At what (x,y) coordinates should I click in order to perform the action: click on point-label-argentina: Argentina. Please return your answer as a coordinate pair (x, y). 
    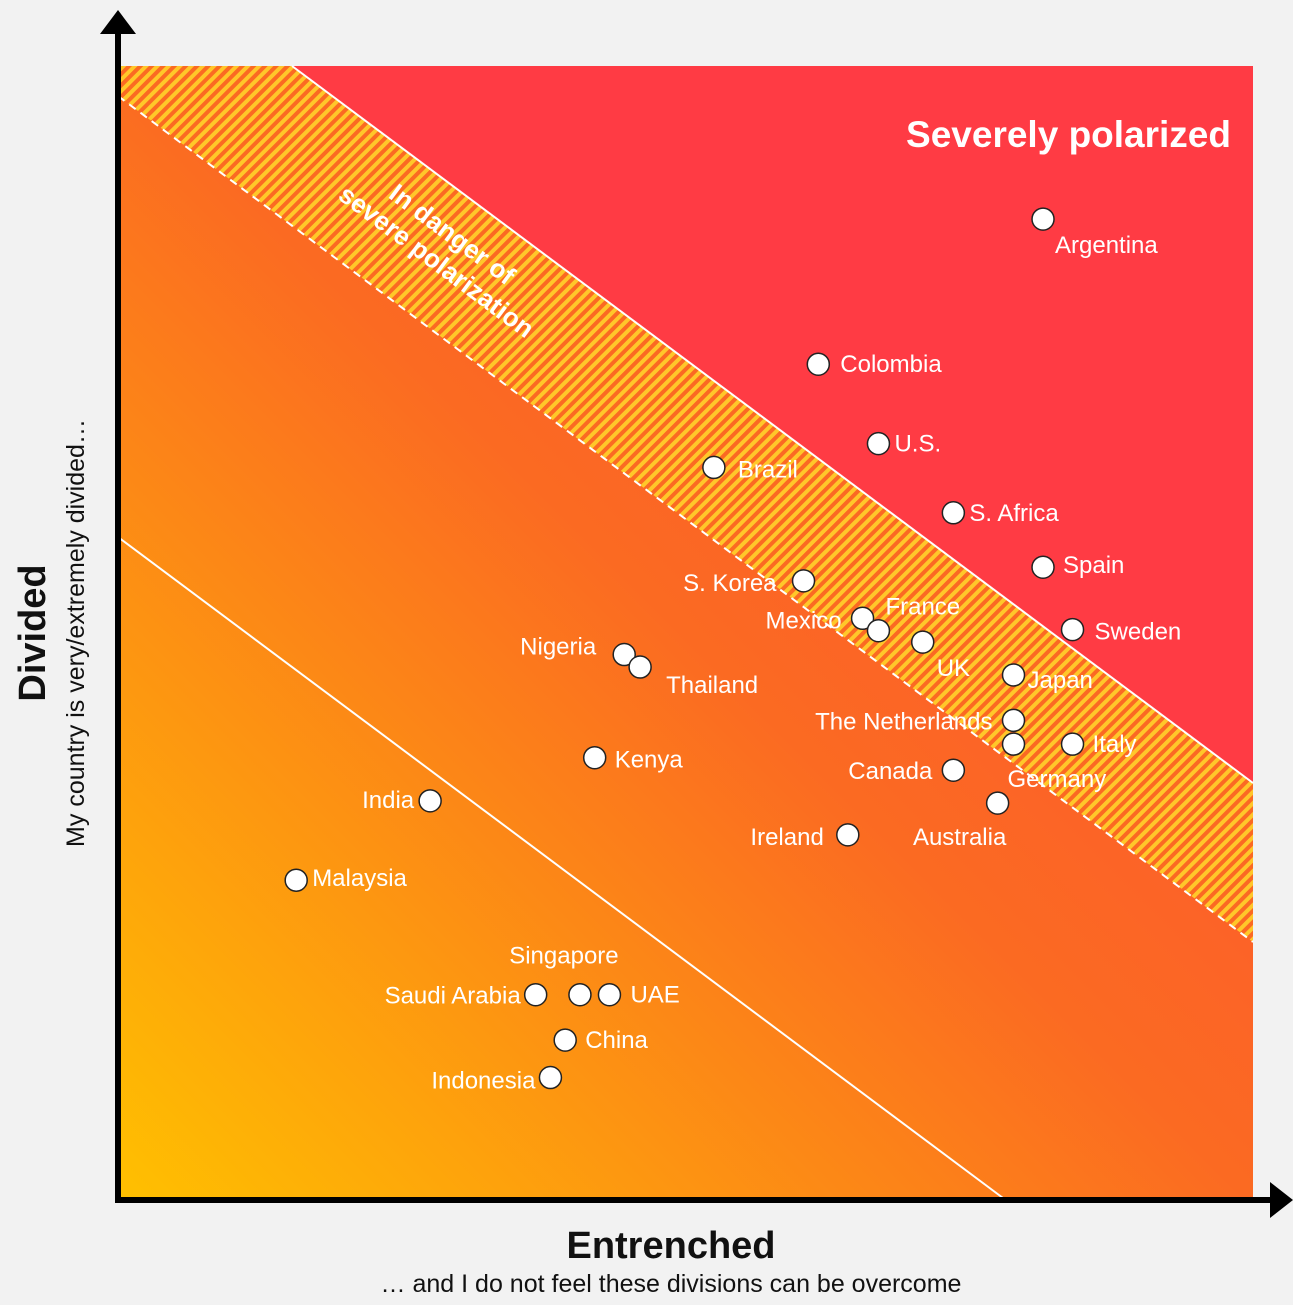
    Looking at the image, I should click on (1106, 245).